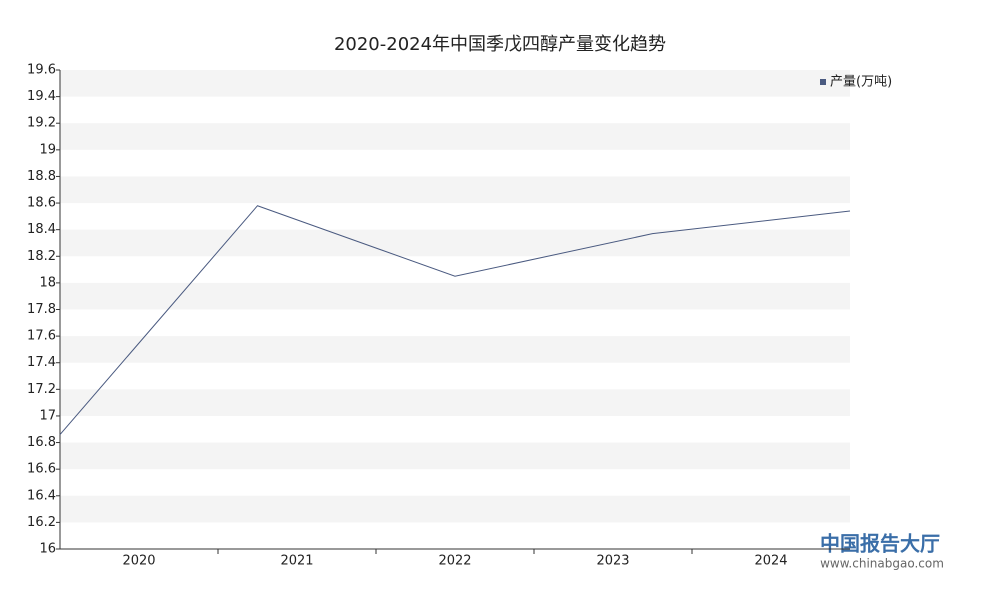 The image size is (1000, 604). Describe the element at coordinates (823, 82) in the screenshot. I see `legend-swatch` at that location.